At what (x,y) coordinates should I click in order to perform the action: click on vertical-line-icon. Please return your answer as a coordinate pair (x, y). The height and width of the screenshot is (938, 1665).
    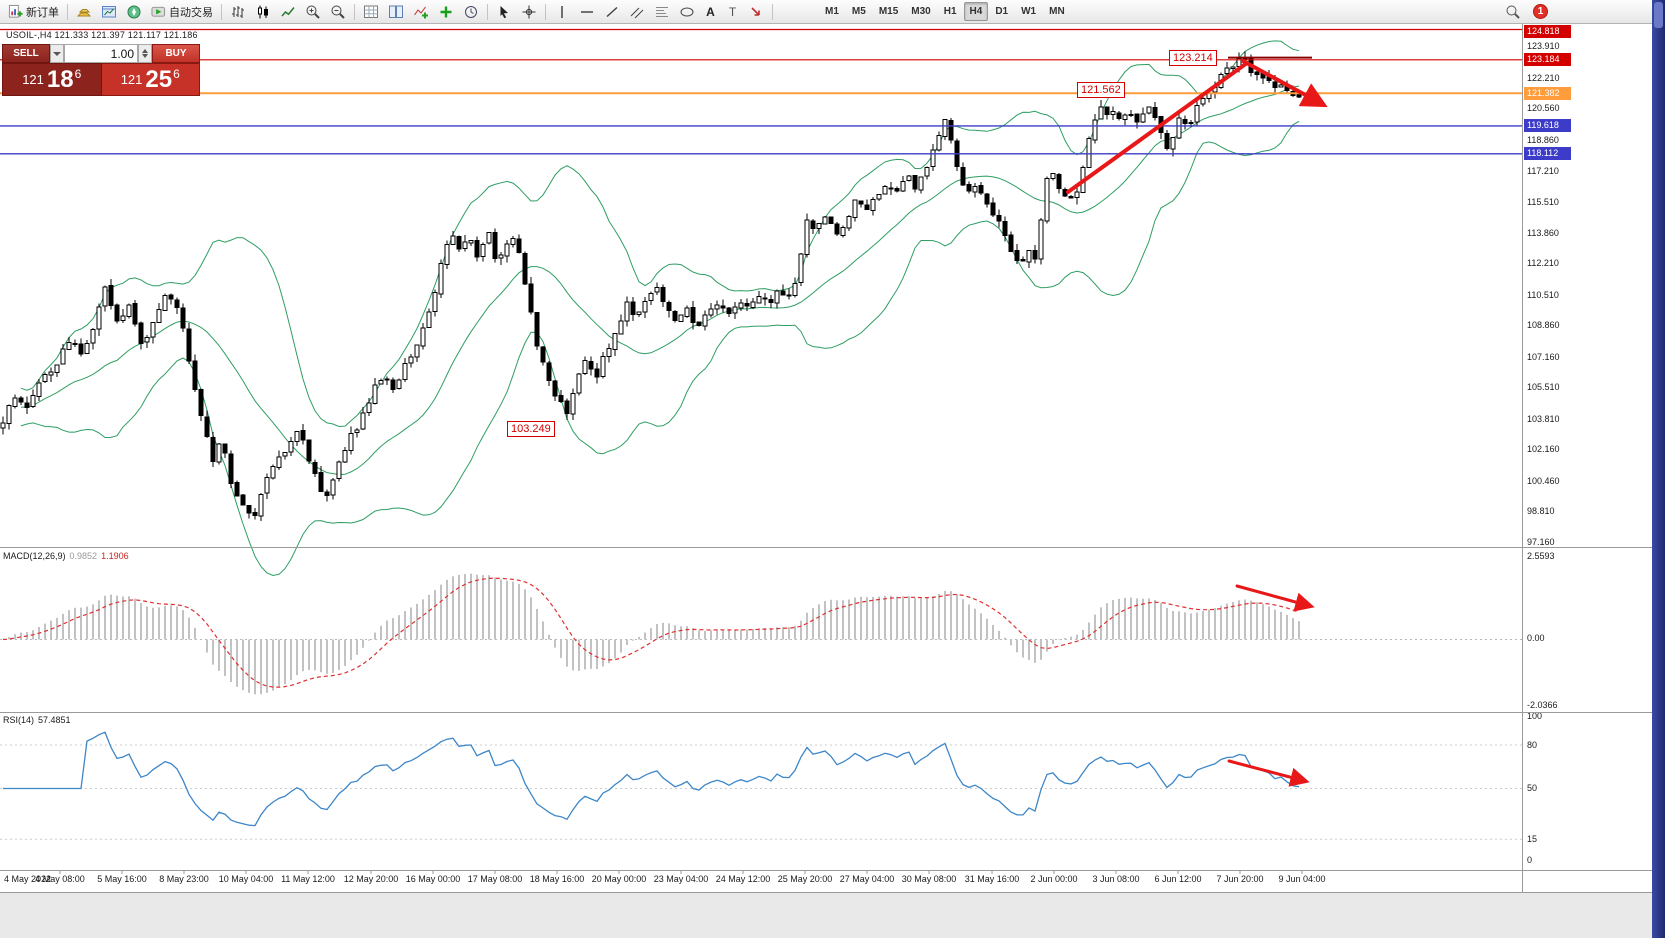
    Looking at the image, I should click on (562, 12).